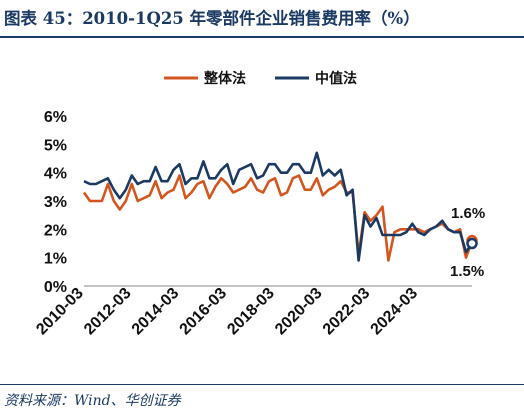 Image resolution: width=524 pixels, height=418 pixels. What do you see at coordinates (347, 312) in the screenshot?
I see `x-tick-label: 2022-03` at bounding box center [347, 312].